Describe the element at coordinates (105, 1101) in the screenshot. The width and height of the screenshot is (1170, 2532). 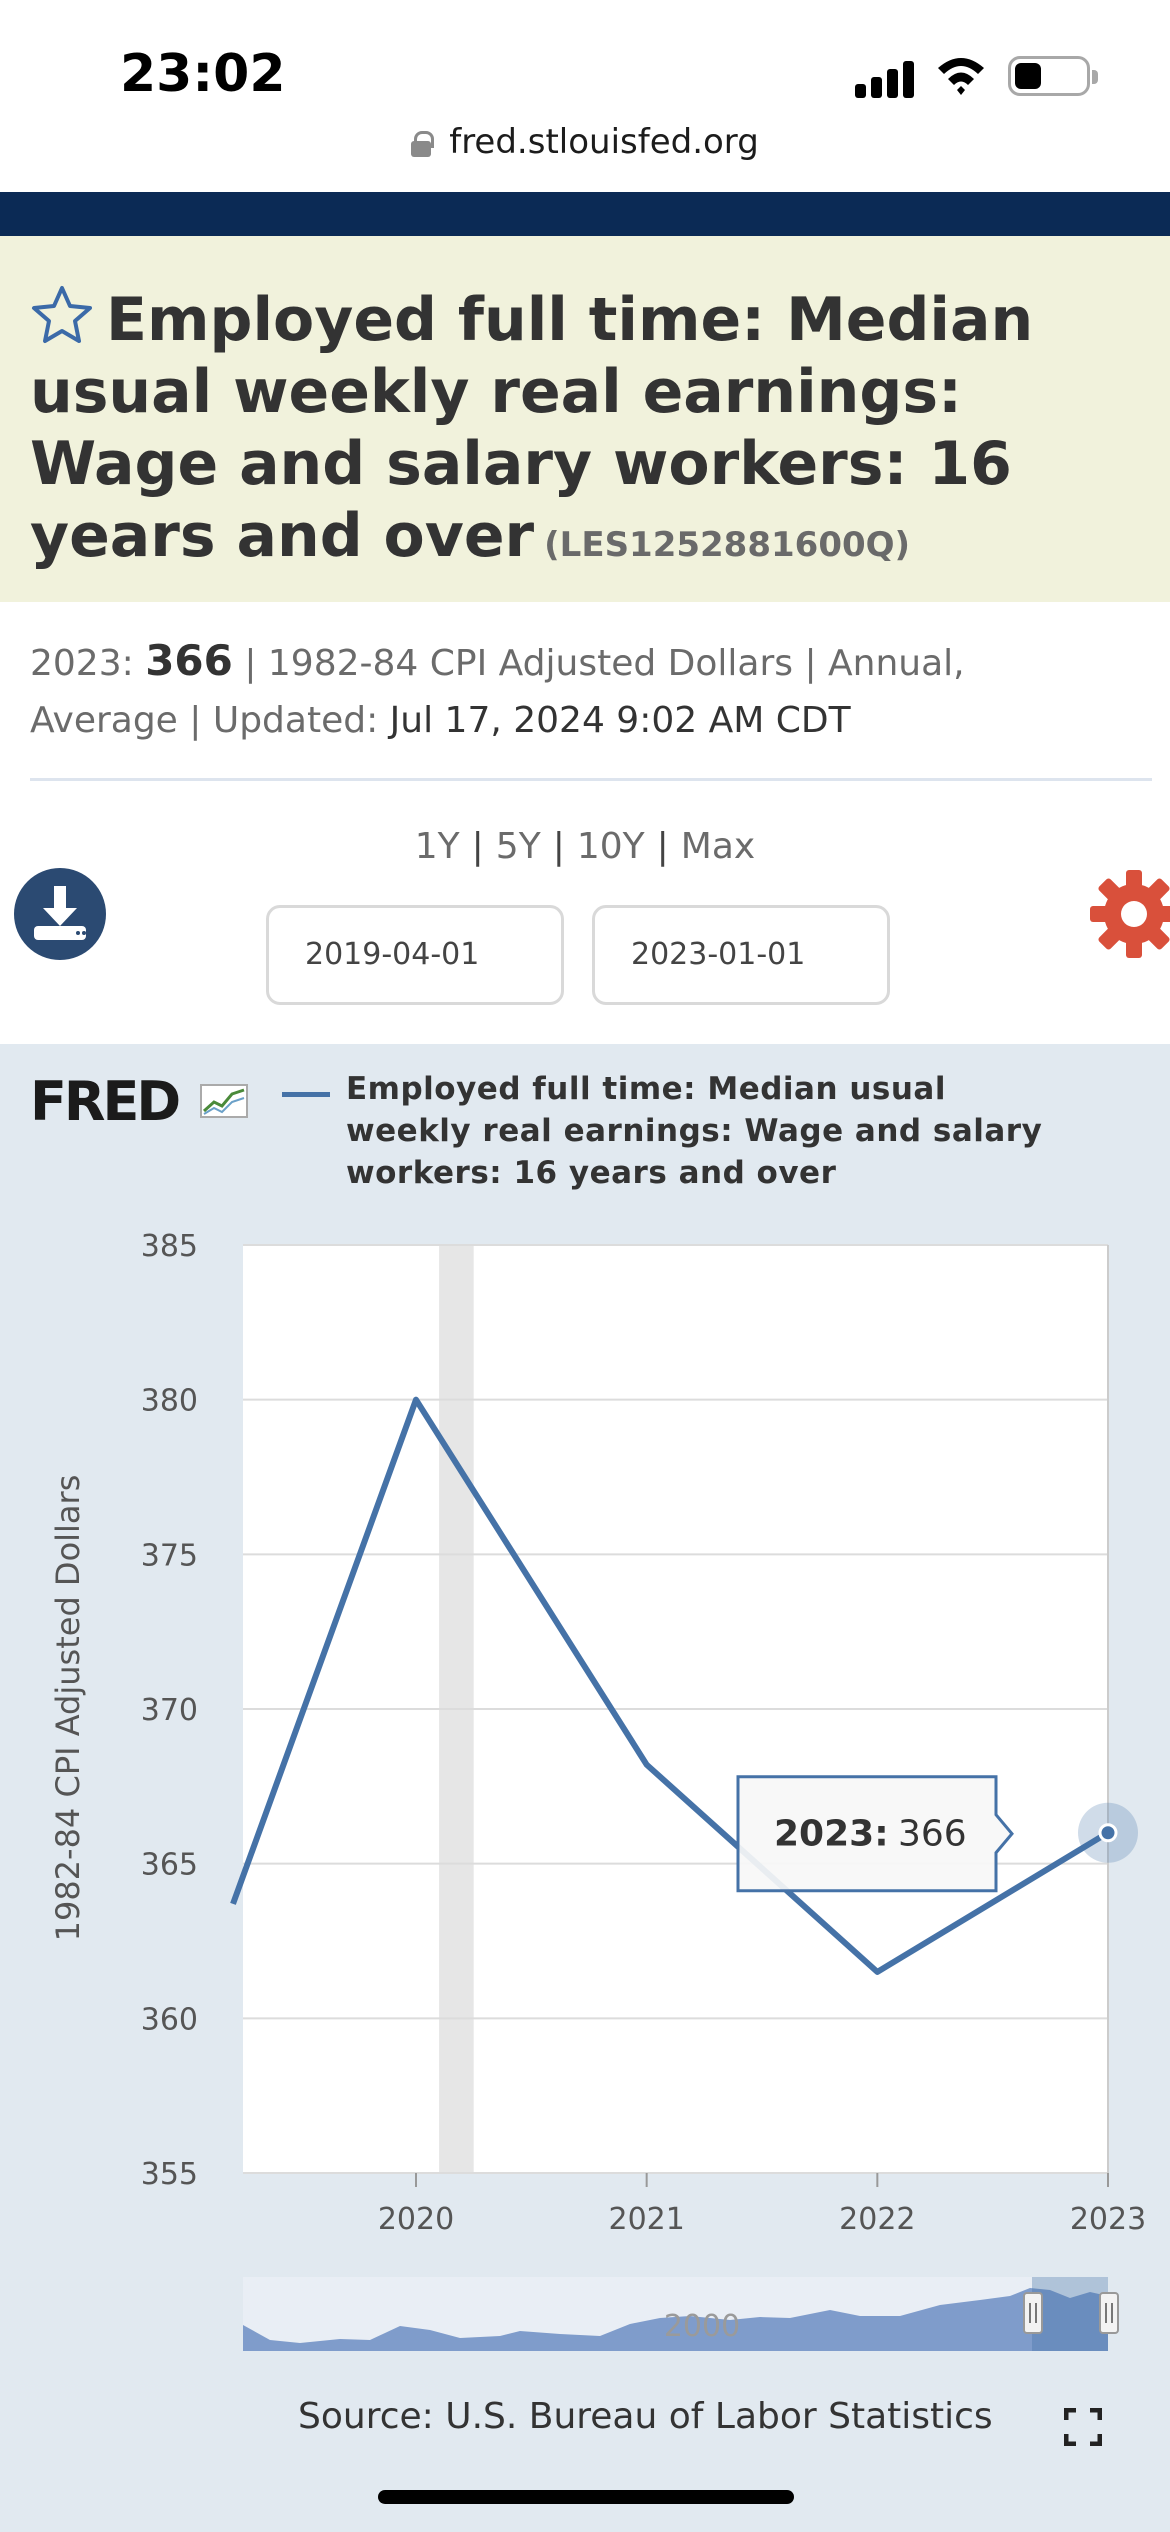
I see `fred-logo-text: FRED` at that location.